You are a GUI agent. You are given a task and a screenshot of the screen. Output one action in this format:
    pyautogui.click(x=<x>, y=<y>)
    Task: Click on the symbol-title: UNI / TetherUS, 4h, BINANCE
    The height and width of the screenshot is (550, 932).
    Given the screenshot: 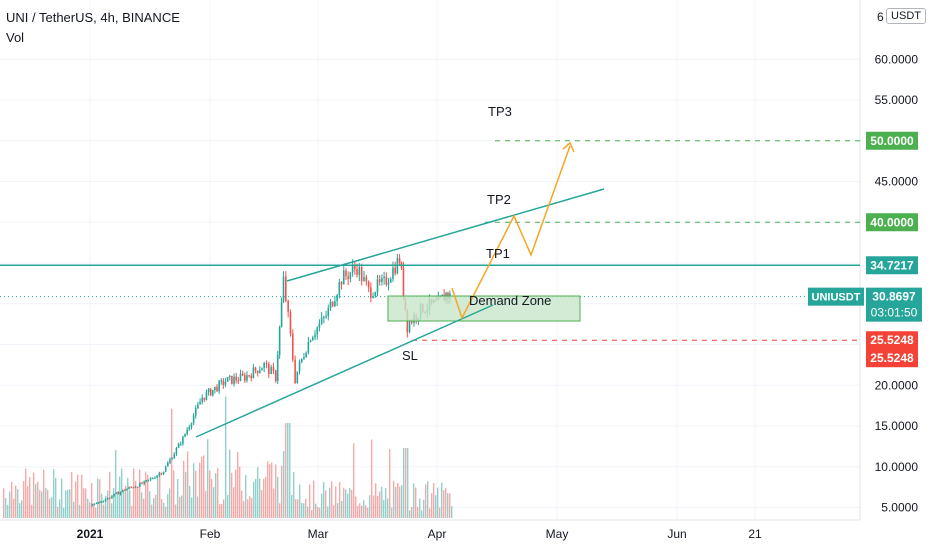 What is the action you would take?
    pyautogui.click(x=93, y=17)
    